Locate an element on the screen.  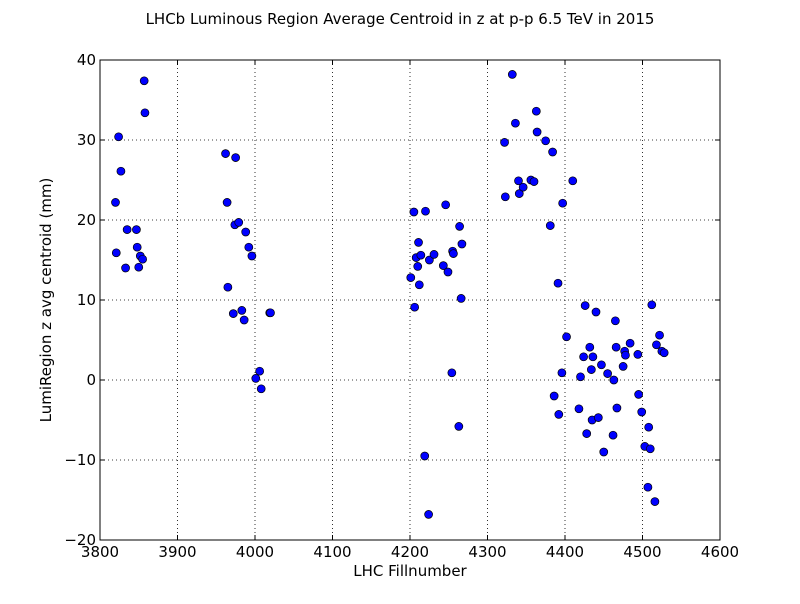
y-tick-label: 40 is located at coordinates (86, 60).